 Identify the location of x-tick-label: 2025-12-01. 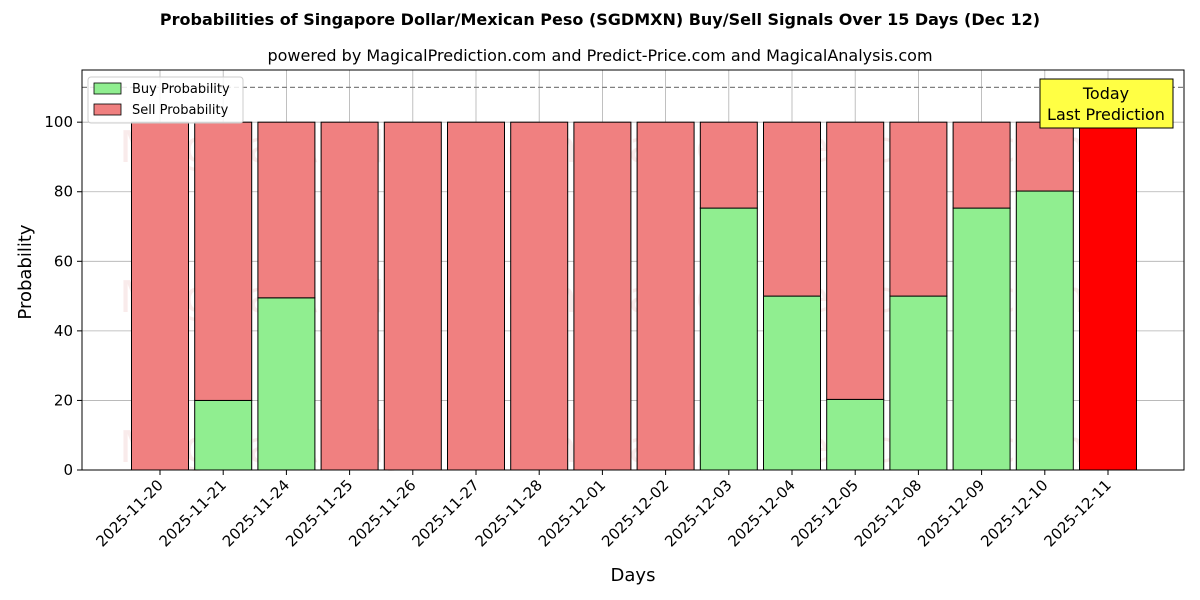
(572, 513).